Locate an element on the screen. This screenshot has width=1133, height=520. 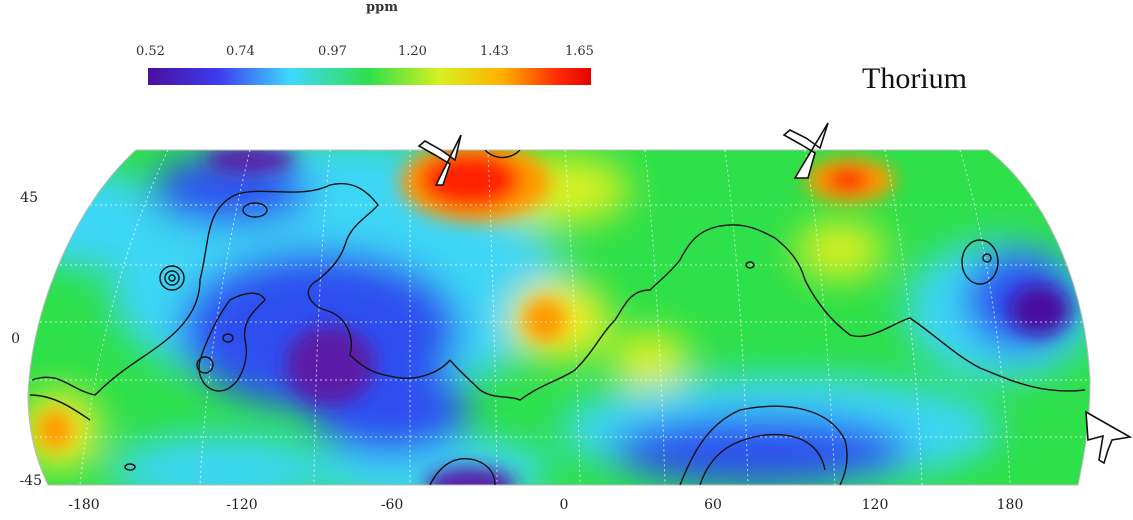
colorbar-tick-label: 0.52 is located at coordinates (150, 51).